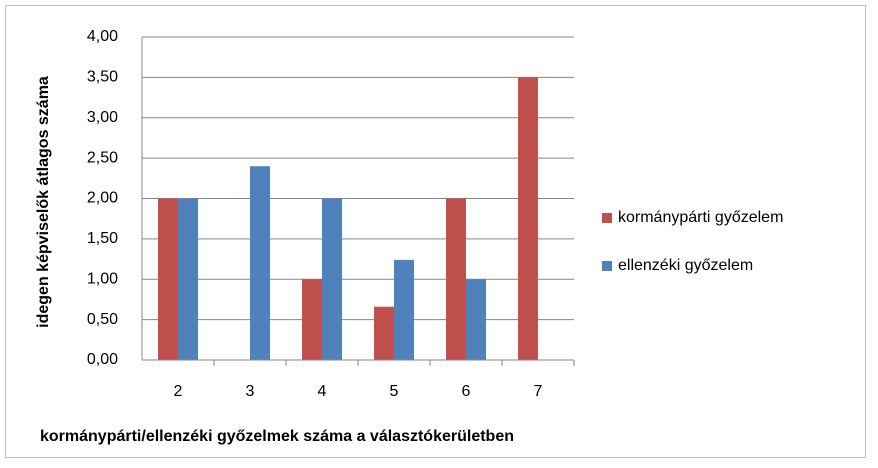 This screenshot has width=878, height=468. I want to click on legend-label: ellenzéki győzelem, so click(685, 265).